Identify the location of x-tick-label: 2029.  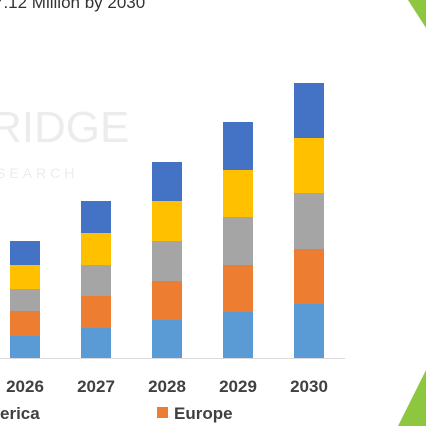
(238, 386).